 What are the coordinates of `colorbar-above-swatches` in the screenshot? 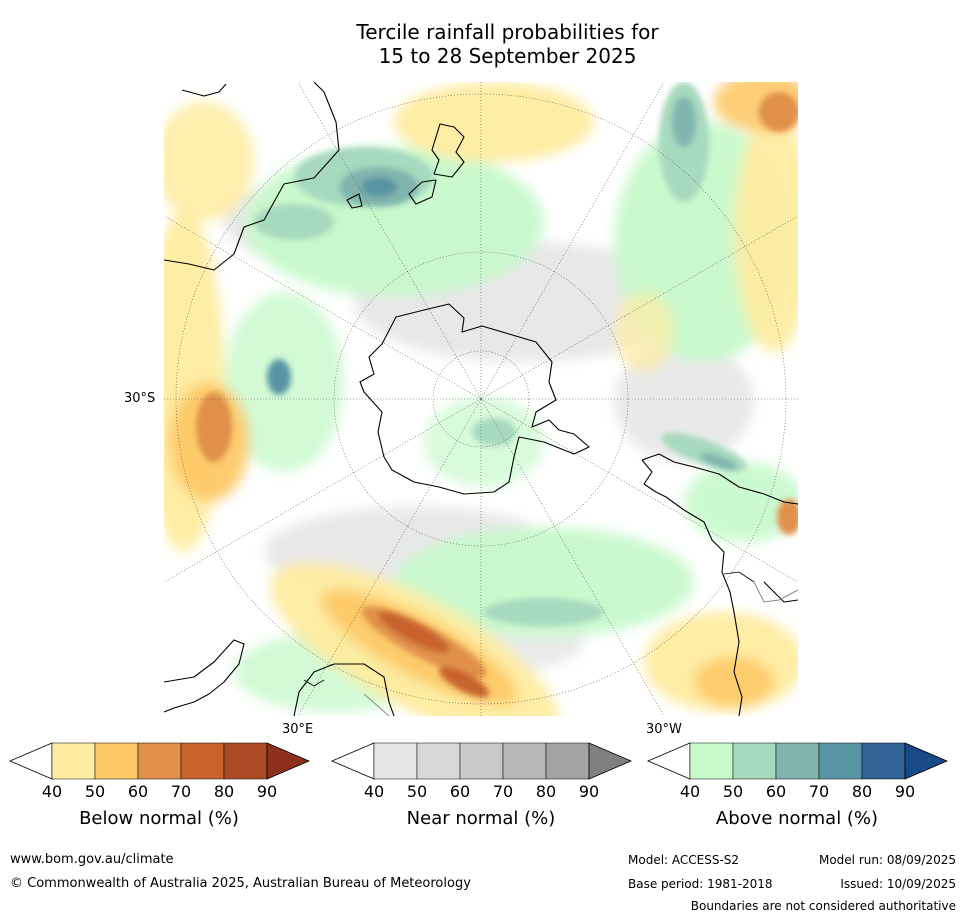 It's located at (797, 761).